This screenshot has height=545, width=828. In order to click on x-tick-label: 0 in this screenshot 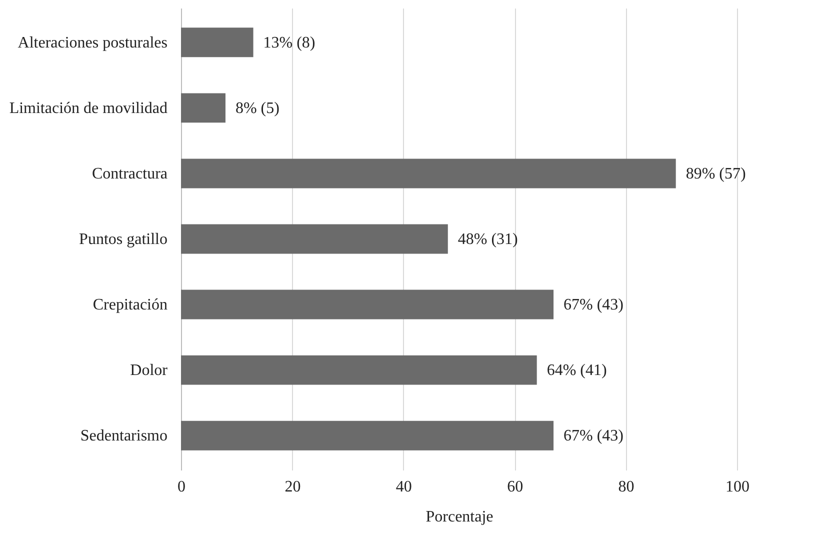, I will do `click(182, 487)`.